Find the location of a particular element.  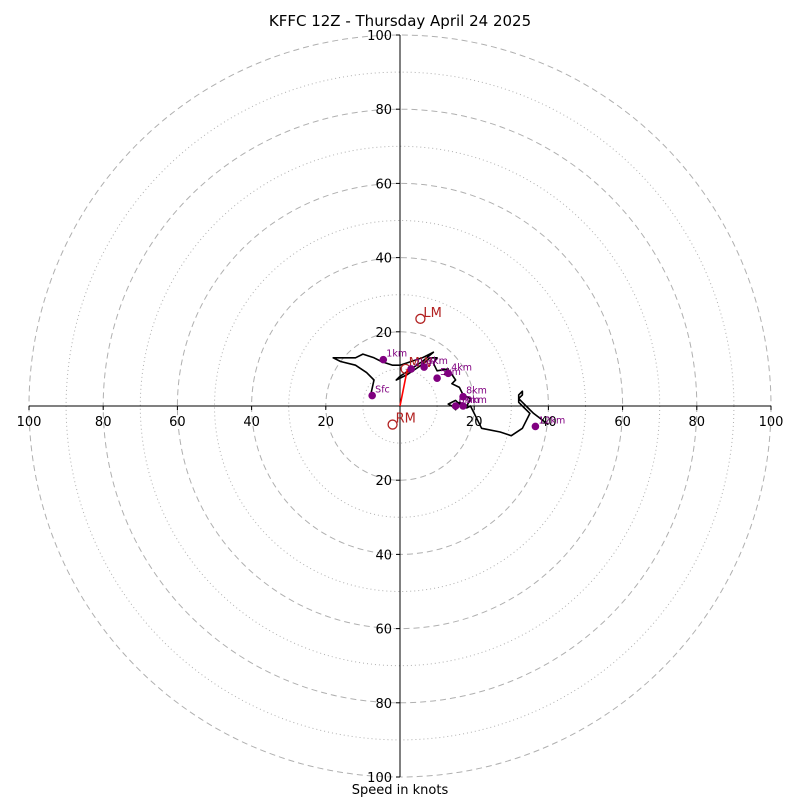

height-markers: Sfc1km2km3km4km5km8km9km6km12km is located at coordinates (466, 390).